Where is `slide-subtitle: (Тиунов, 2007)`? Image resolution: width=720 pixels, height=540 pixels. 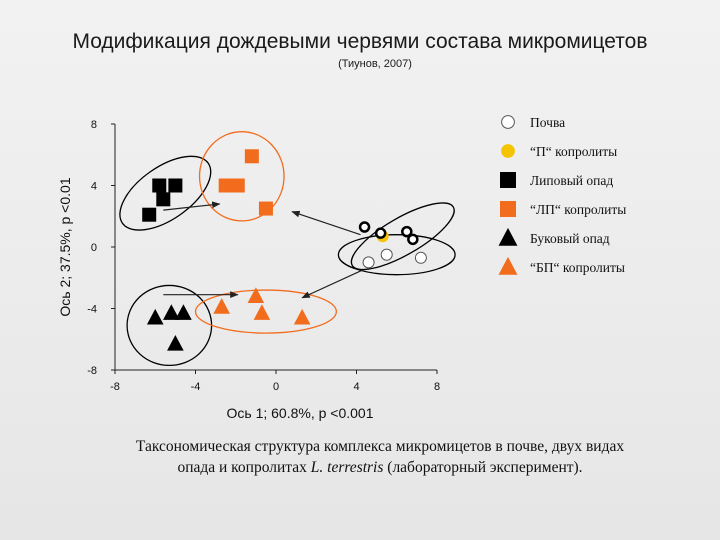 slide-subtitle: (Тиунов, 2007) is located at coordinates (375, 64).